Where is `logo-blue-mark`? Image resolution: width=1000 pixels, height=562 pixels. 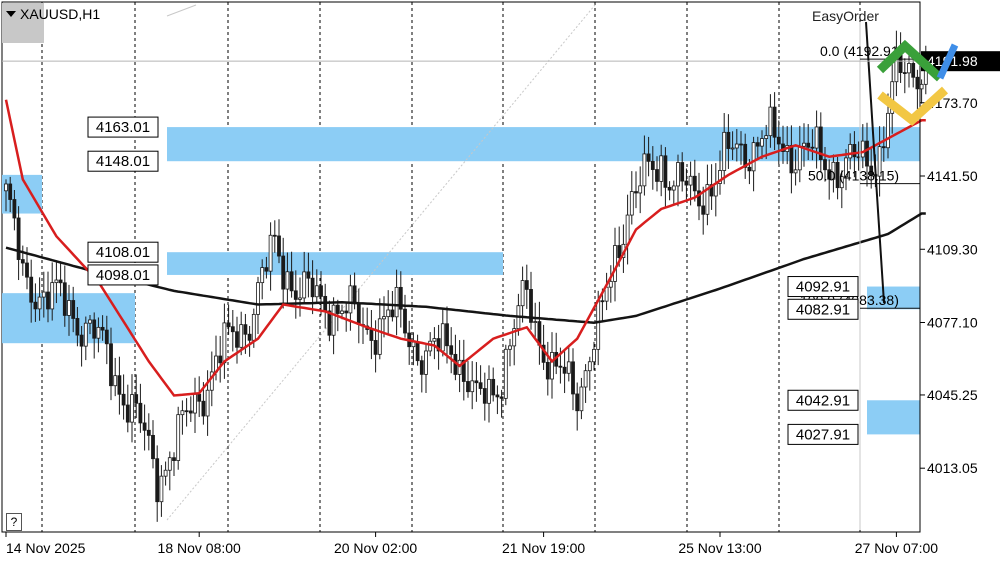 logo-blue-mark is located at coordinates (947, 61).